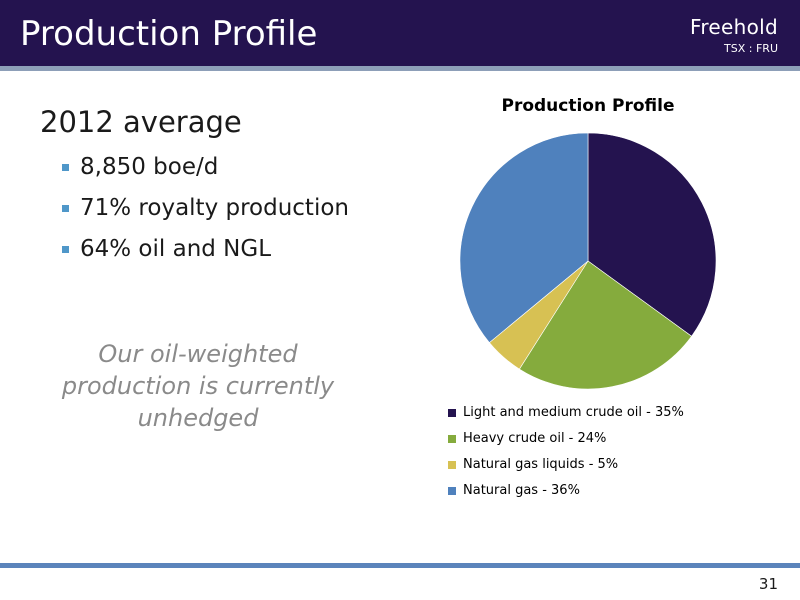 The image size is (800, 600). What do you see at coordinates (588, 106) in the screenshot?
I see `chart-title: Production Profile` at bounding box center [588, 106].